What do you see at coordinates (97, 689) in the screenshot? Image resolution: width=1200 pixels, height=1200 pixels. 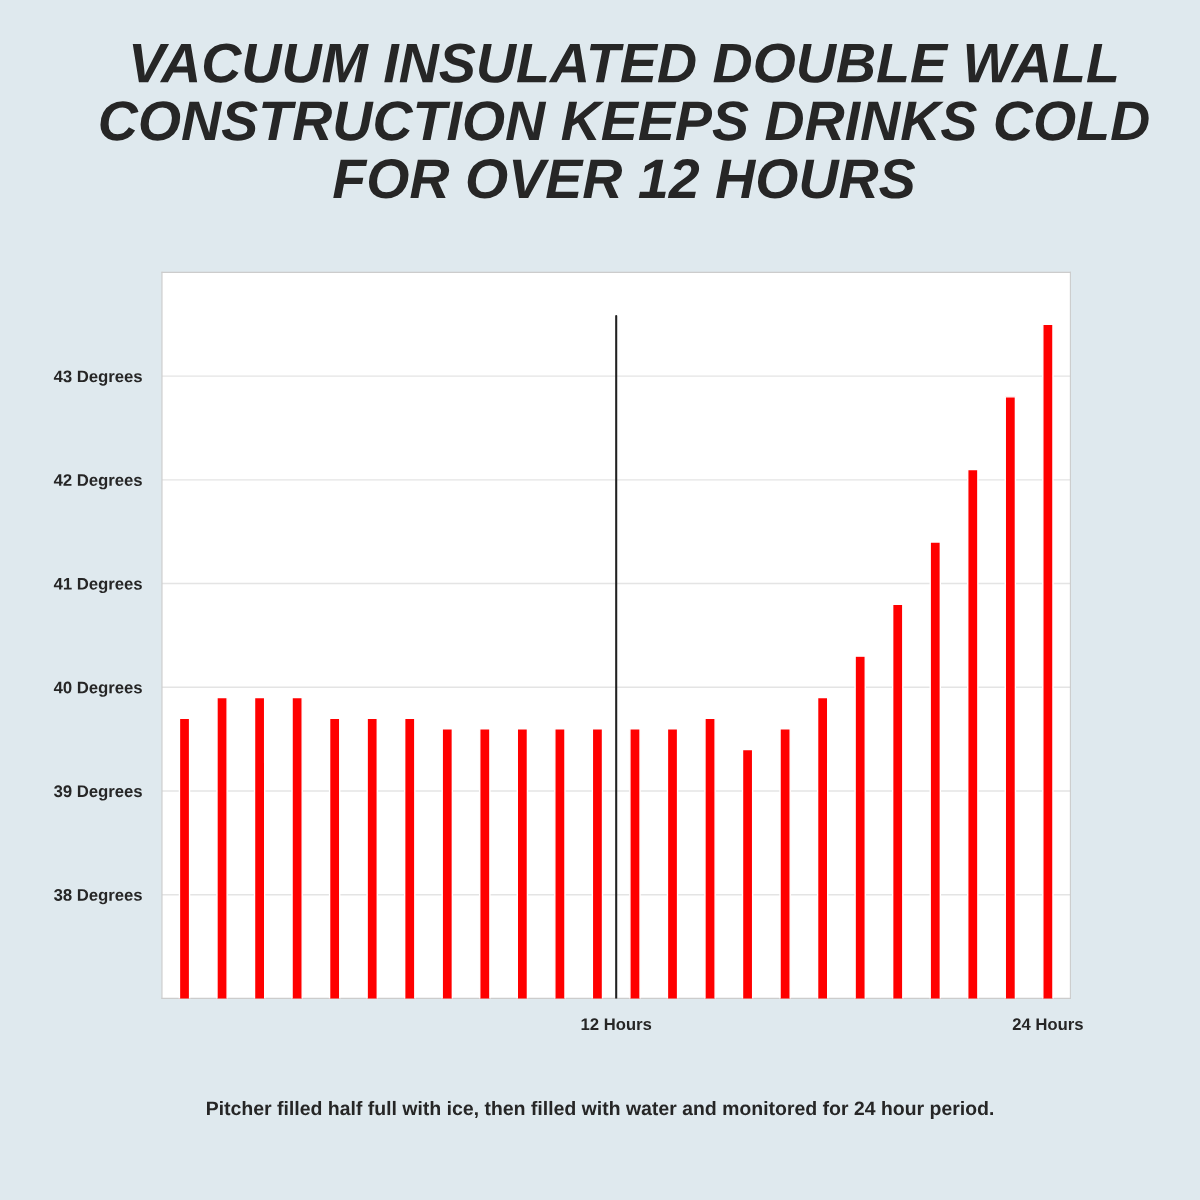 I see `y-tick-label: 40 Degrees` at bounding box center [97, 689].